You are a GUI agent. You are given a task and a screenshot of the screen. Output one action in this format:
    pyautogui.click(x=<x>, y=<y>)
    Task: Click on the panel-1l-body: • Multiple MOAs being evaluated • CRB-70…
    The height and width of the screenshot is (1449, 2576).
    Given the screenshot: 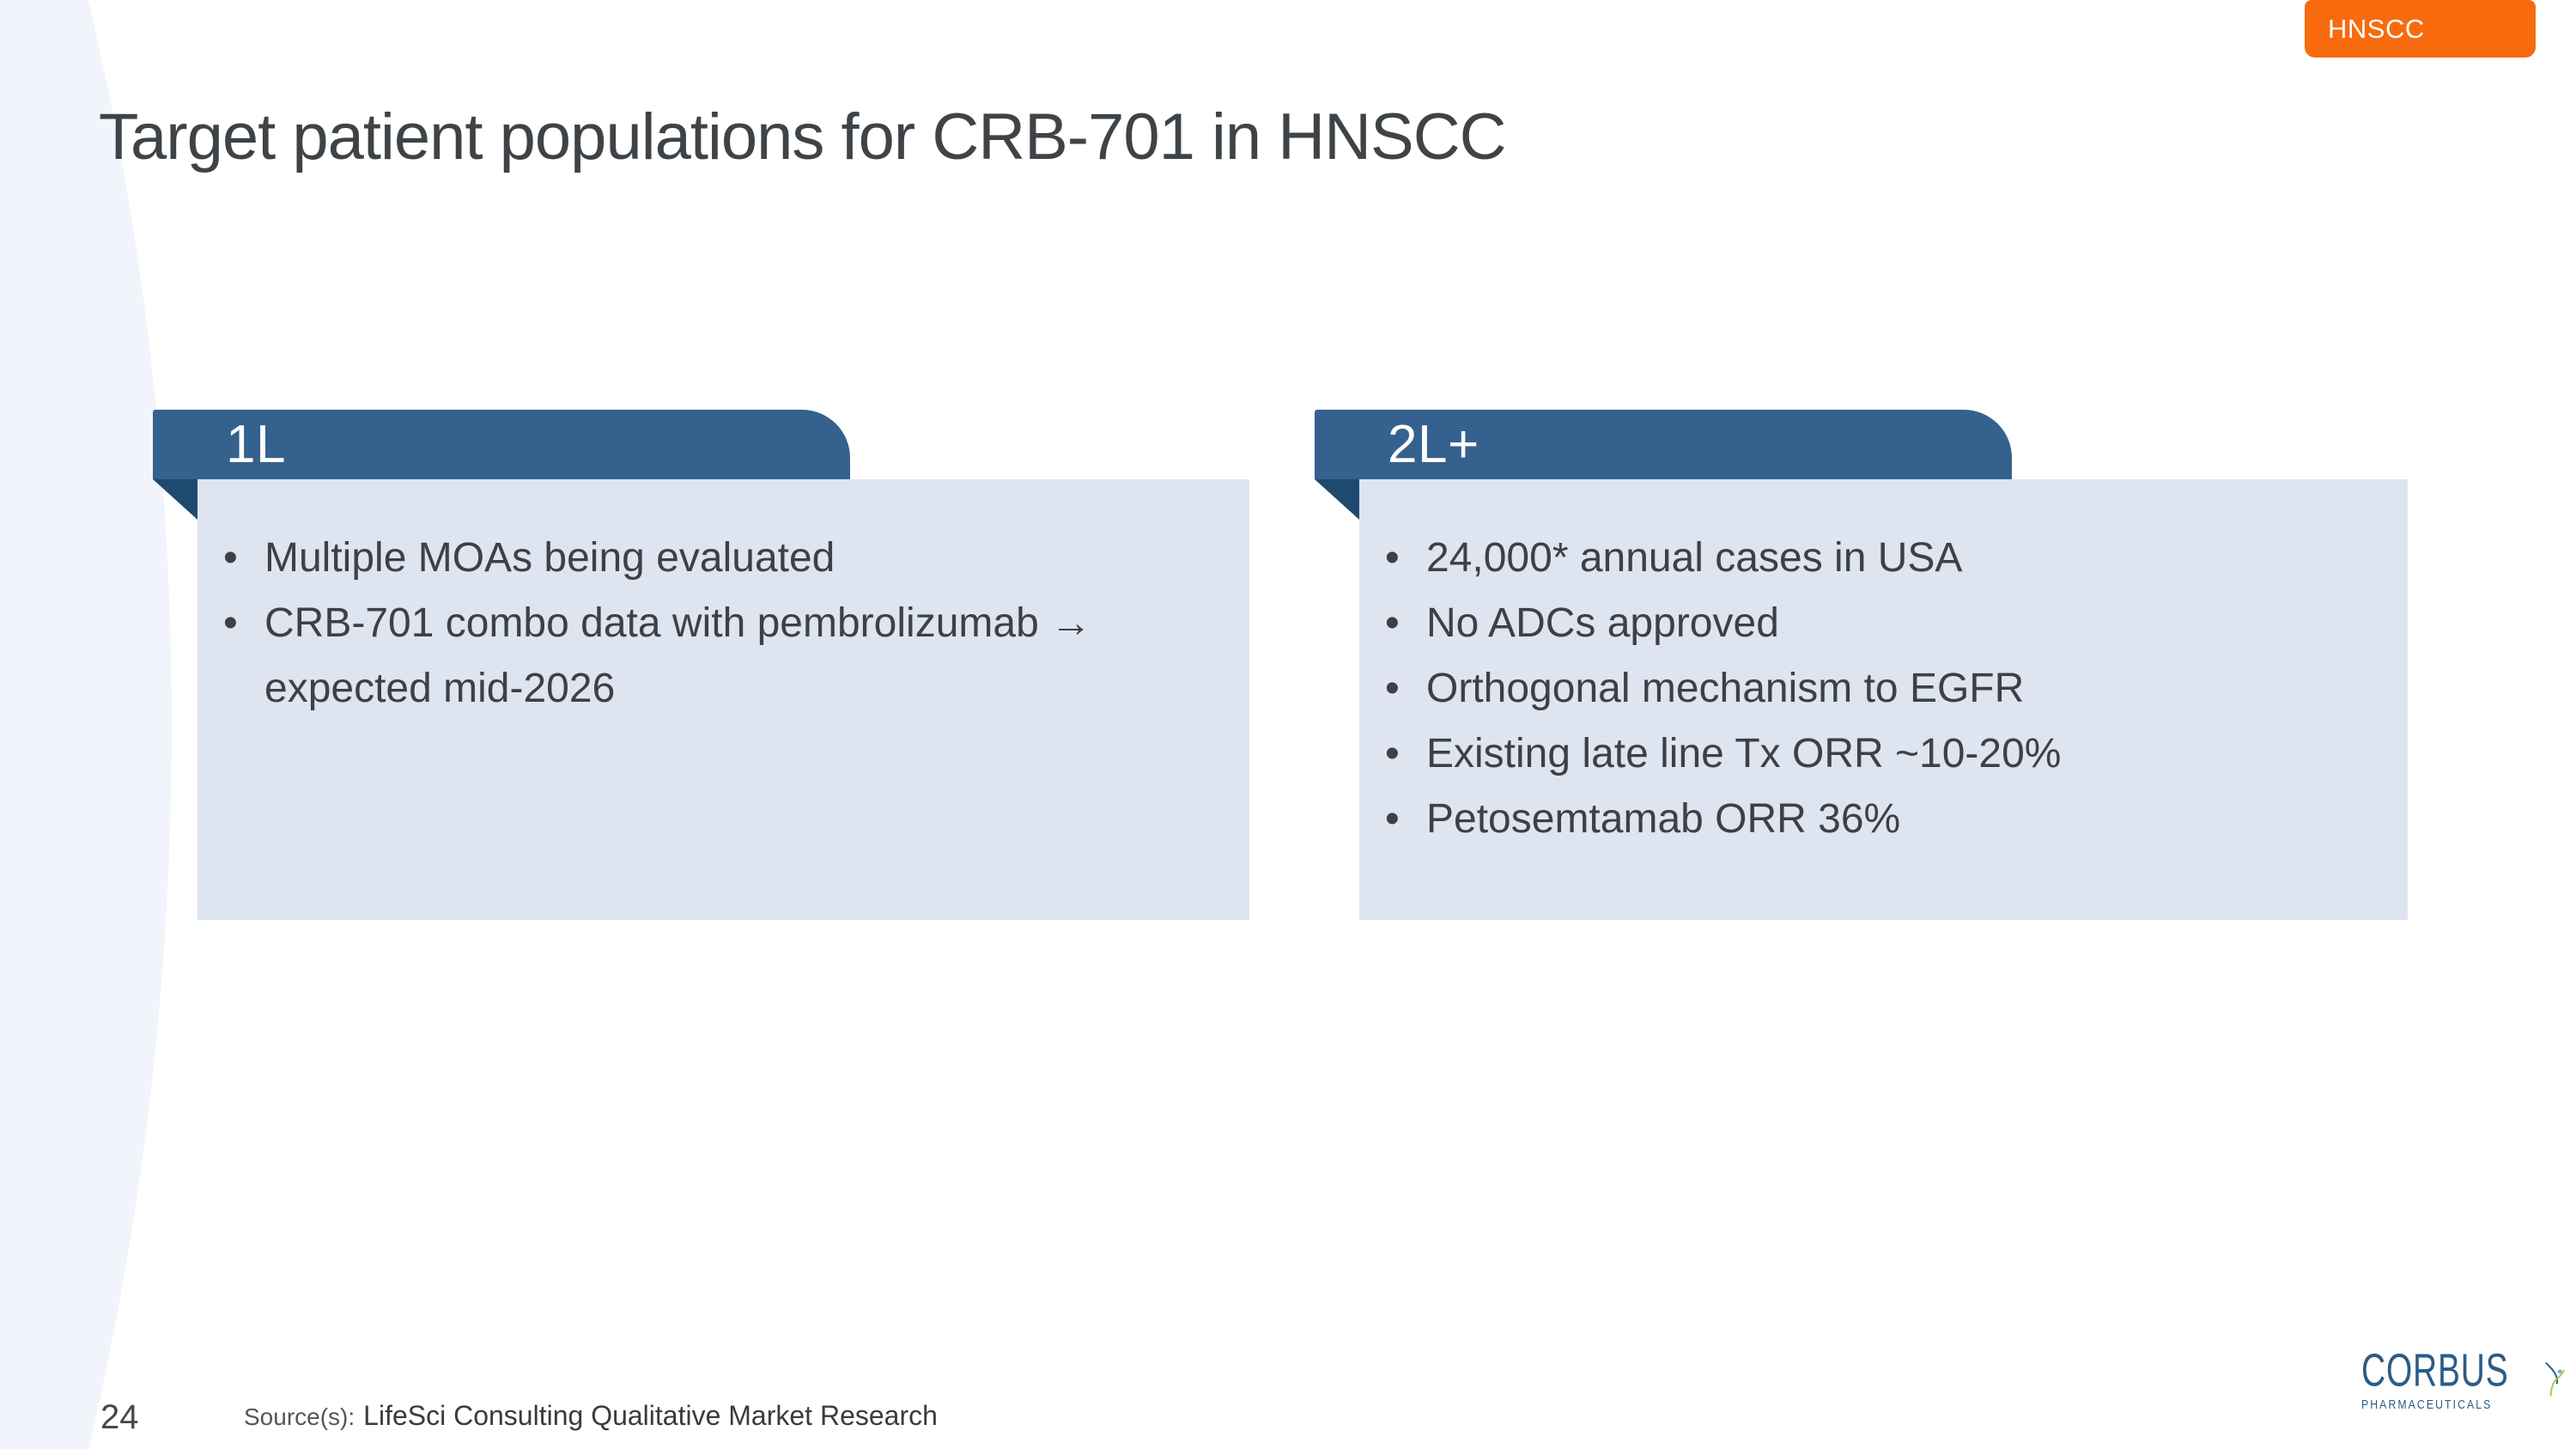 What is the action you would take?
    pyautogui.click(x=723, y=699)
    